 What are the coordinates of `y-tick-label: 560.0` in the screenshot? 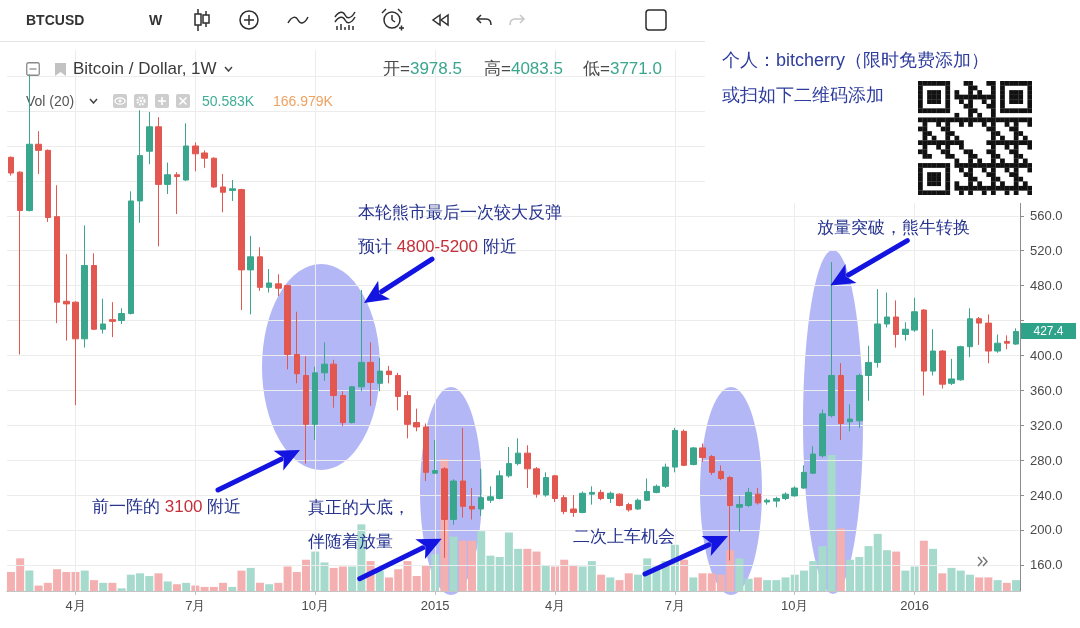 It's located at (1046, 216).